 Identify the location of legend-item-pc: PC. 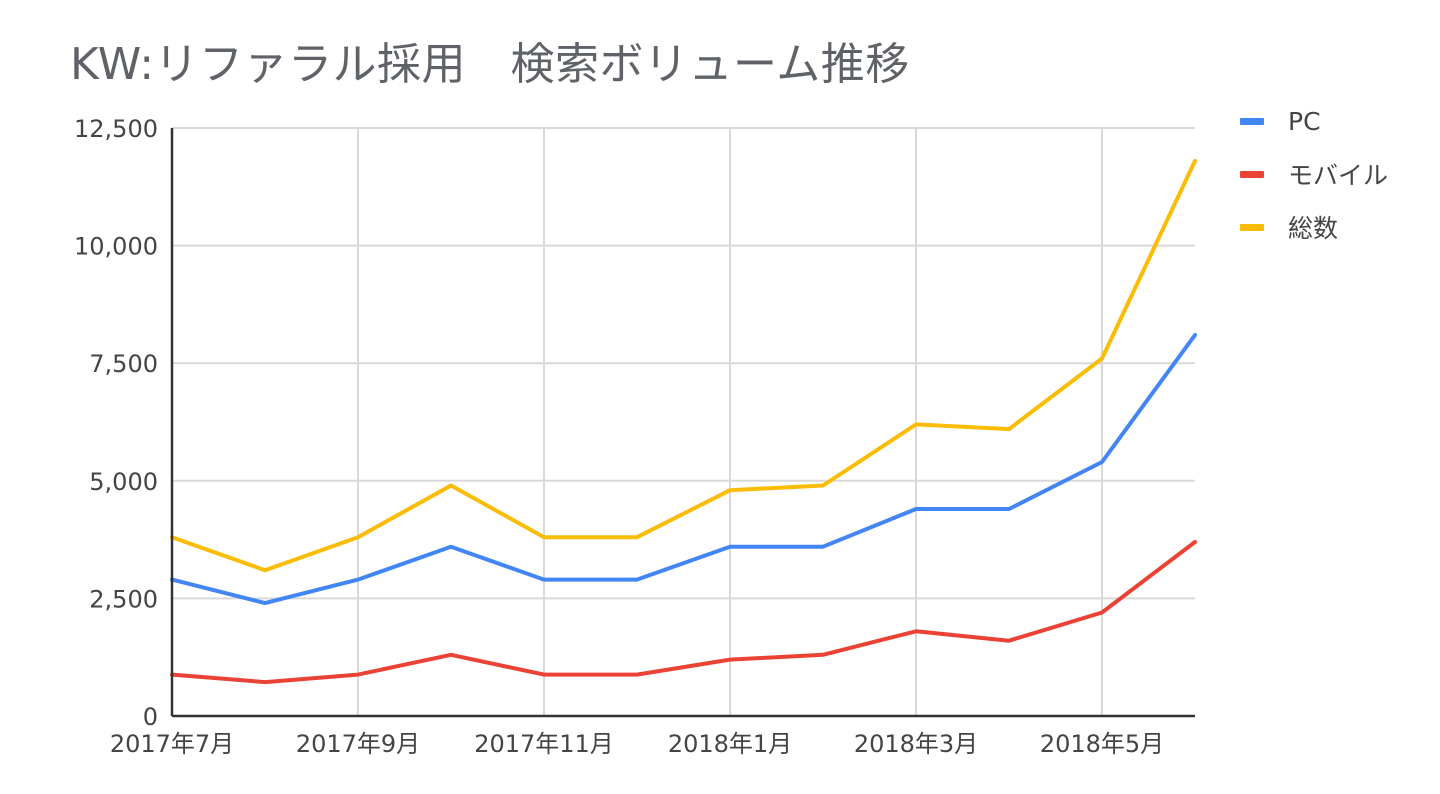
(1314, 121).